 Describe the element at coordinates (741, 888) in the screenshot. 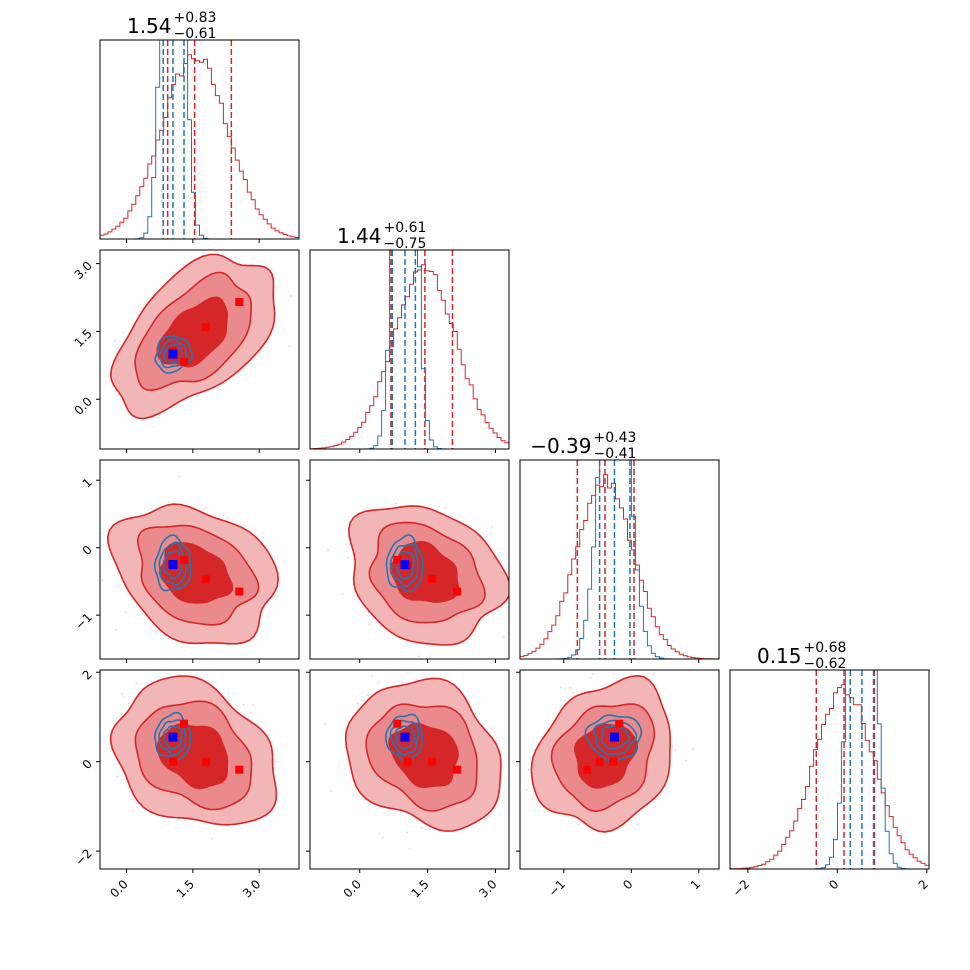

I see `x-tick-label: −2` at that location.